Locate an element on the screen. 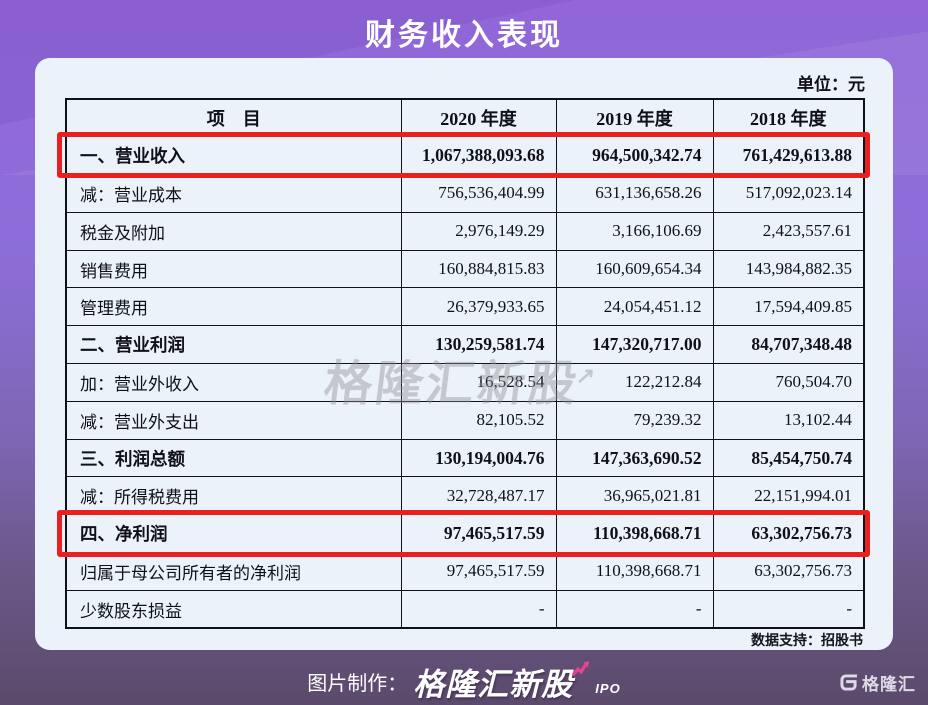 This screenshot has height=705, width=928. row-label: 少数股东损益 is located at coordinates (233, 609).